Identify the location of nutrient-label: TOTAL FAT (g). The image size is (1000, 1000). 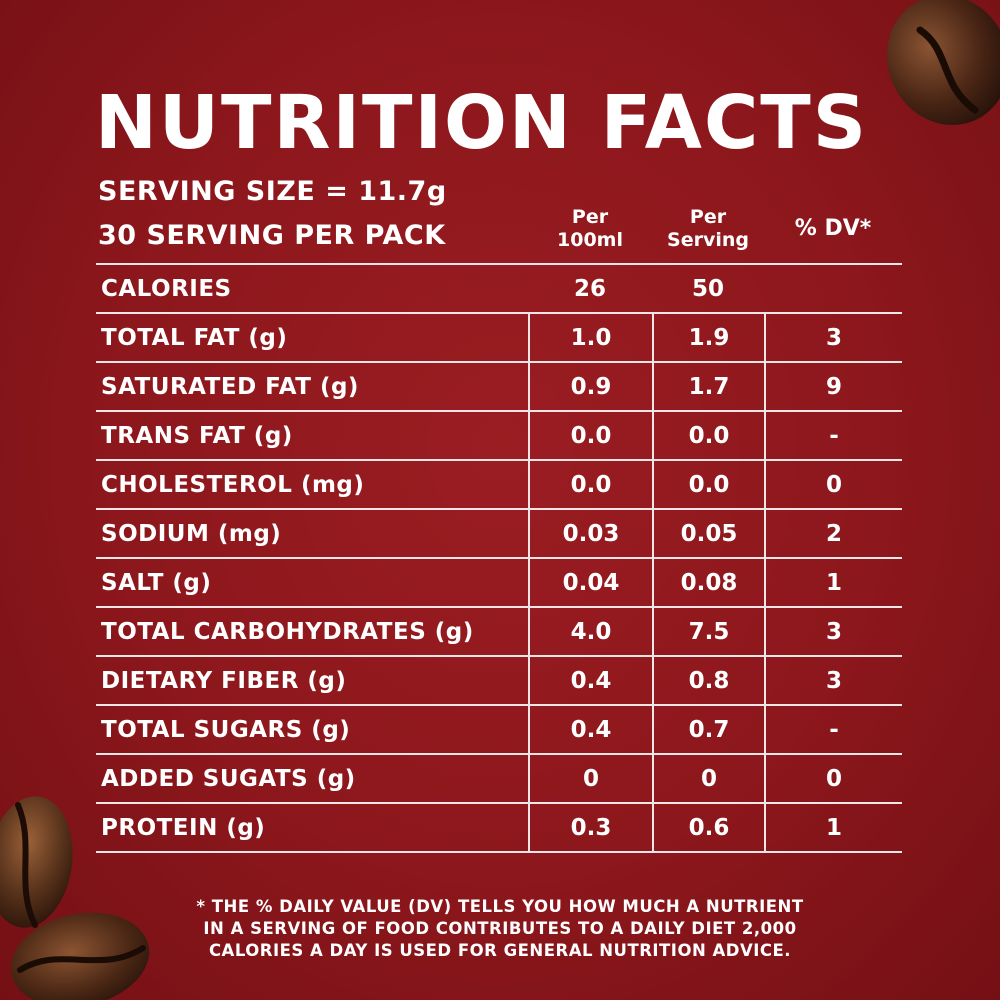
(194, 337).